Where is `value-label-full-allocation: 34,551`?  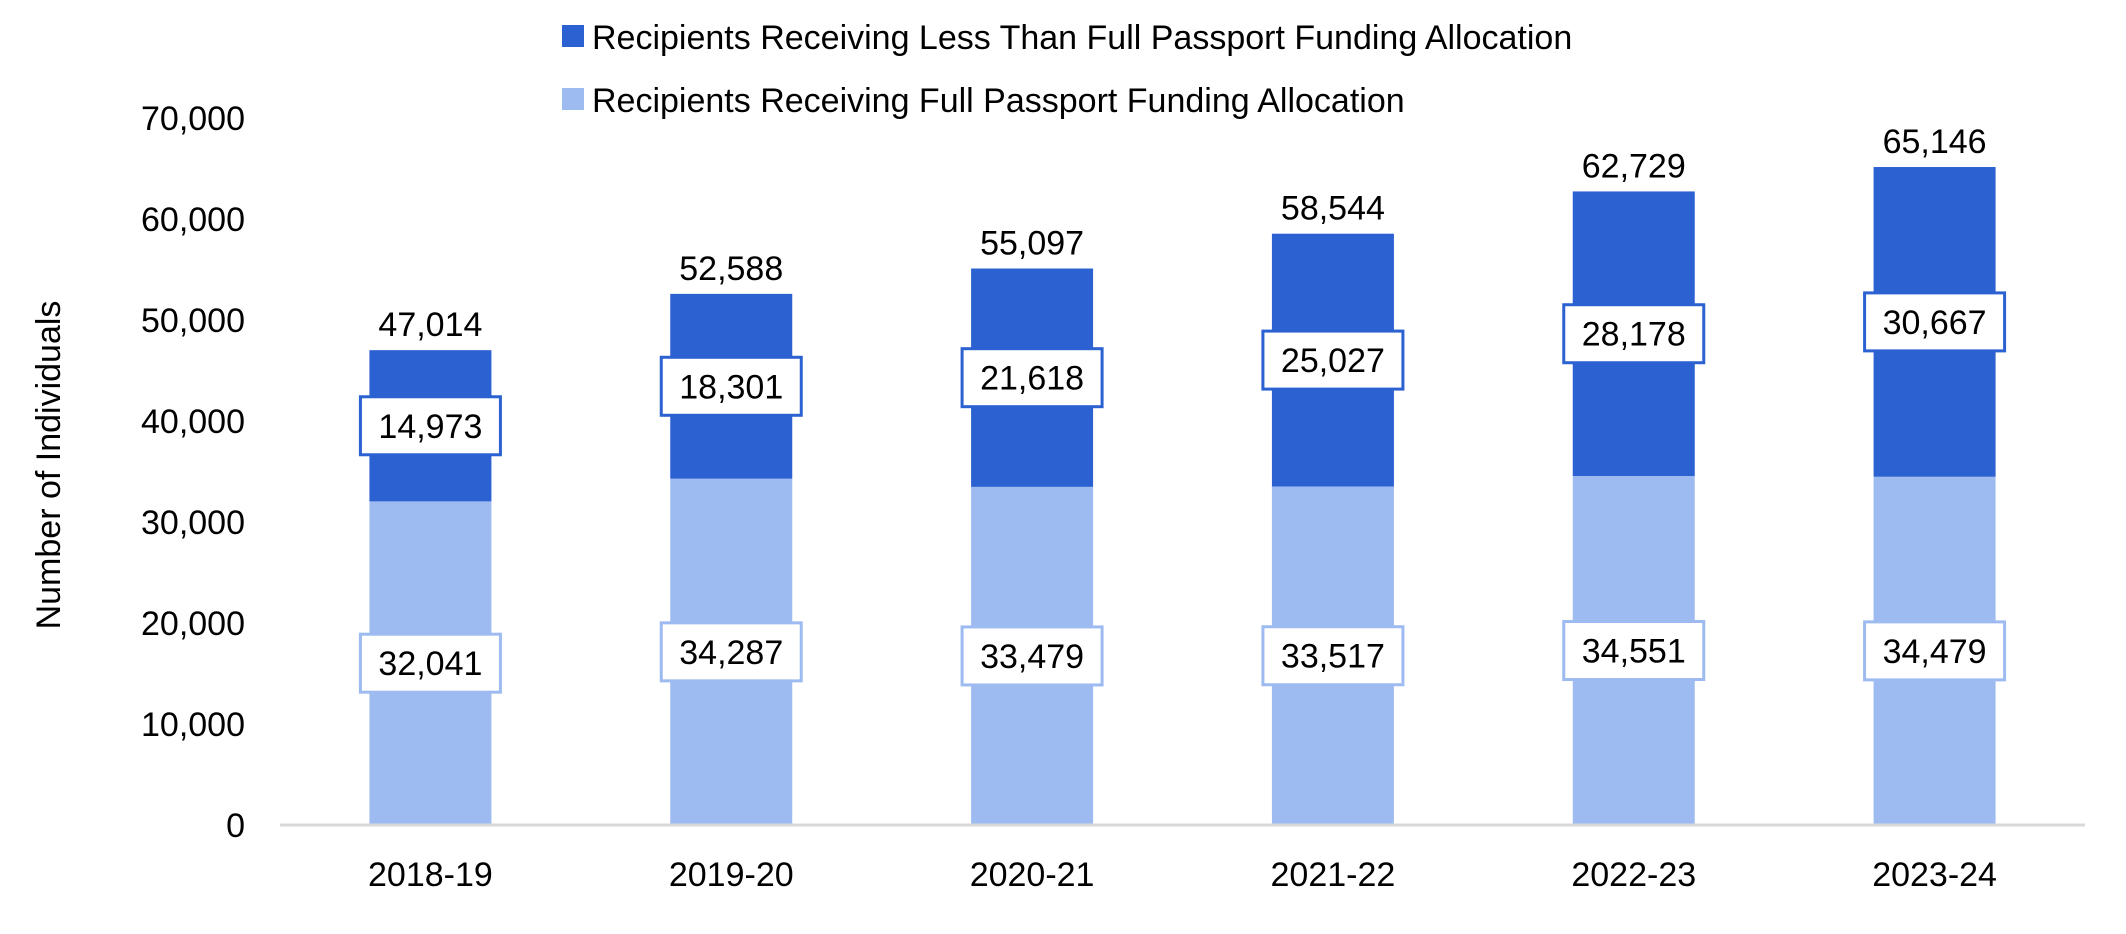 value-label-full-allocation: 34,551 is located at coordinates (1634, 651).